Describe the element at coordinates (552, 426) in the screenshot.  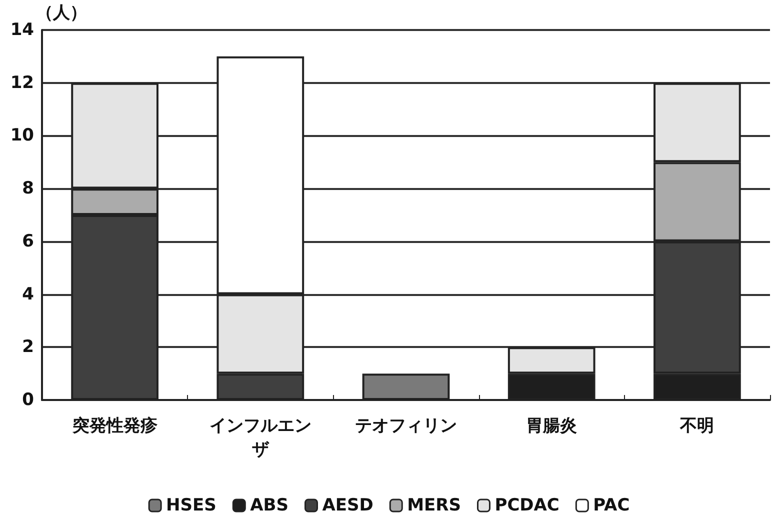
I see `x-tick-label: 胃腸炎` at that location.